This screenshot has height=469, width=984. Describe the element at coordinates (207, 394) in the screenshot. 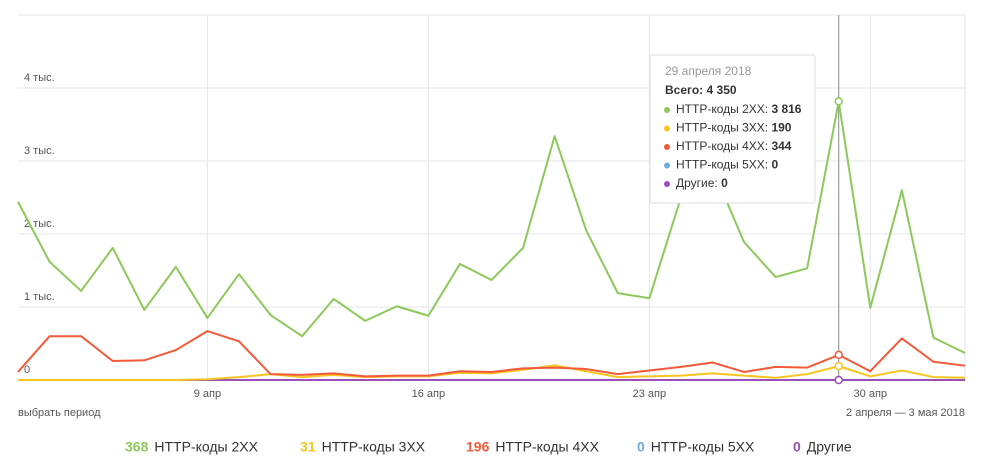

I see `x-tick-label: 9 апр` at that location.